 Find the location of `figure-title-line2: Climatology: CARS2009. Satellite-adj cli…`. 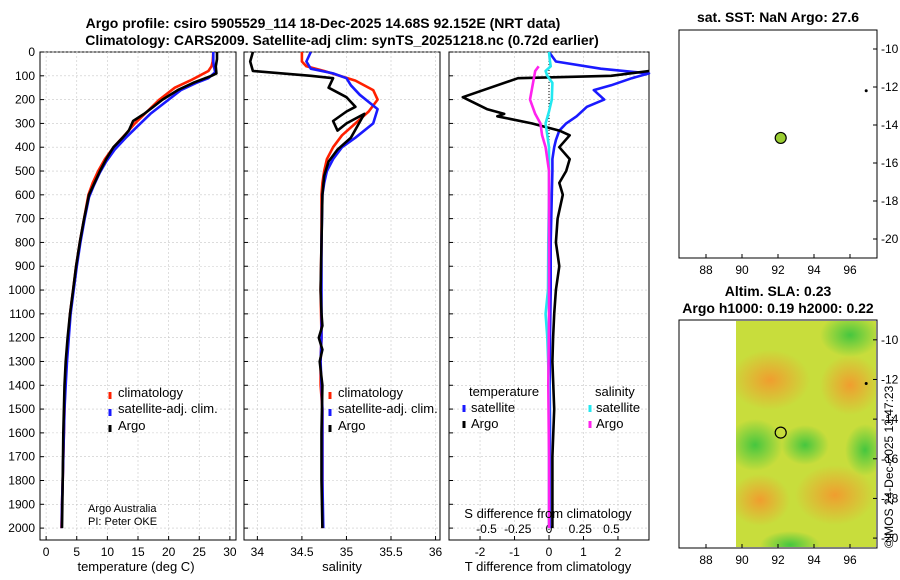

figure-title-line2: Climatology: CARS2009. Satellite-adj cli… is located at coordinates (342, 40).